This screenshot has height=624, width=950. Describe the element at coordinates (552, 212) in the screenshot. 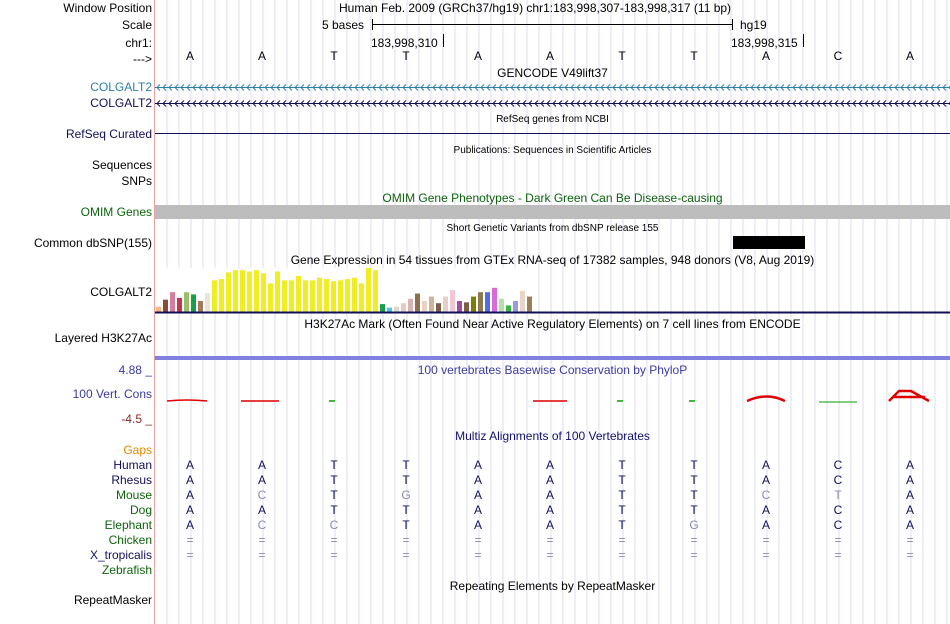

I see `omim-phenotype-bar` at that location.